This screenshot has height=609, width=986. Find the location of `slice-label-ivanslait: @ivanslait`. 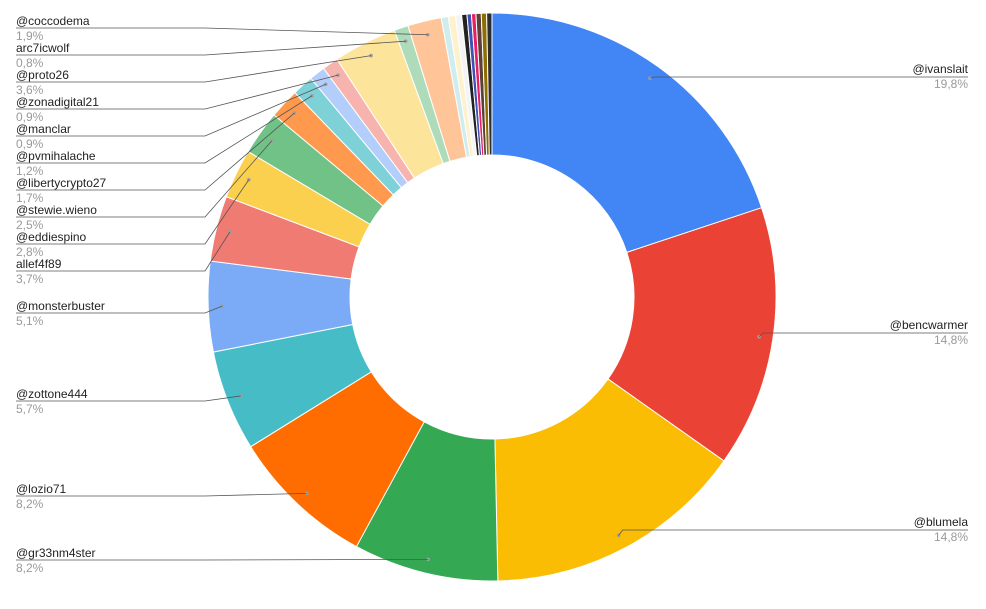

slice-label-ivanslait: @ivanslait is located at coordinates (940, 69).